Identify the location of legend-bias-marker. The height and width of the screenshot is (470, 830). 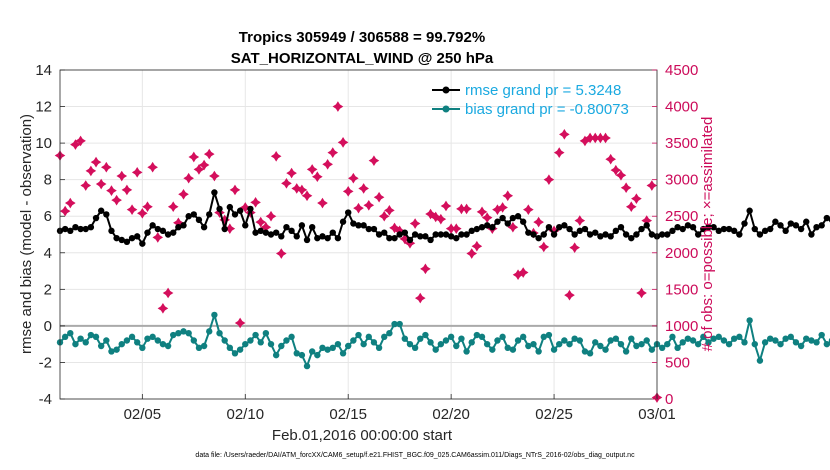
(446, 109).